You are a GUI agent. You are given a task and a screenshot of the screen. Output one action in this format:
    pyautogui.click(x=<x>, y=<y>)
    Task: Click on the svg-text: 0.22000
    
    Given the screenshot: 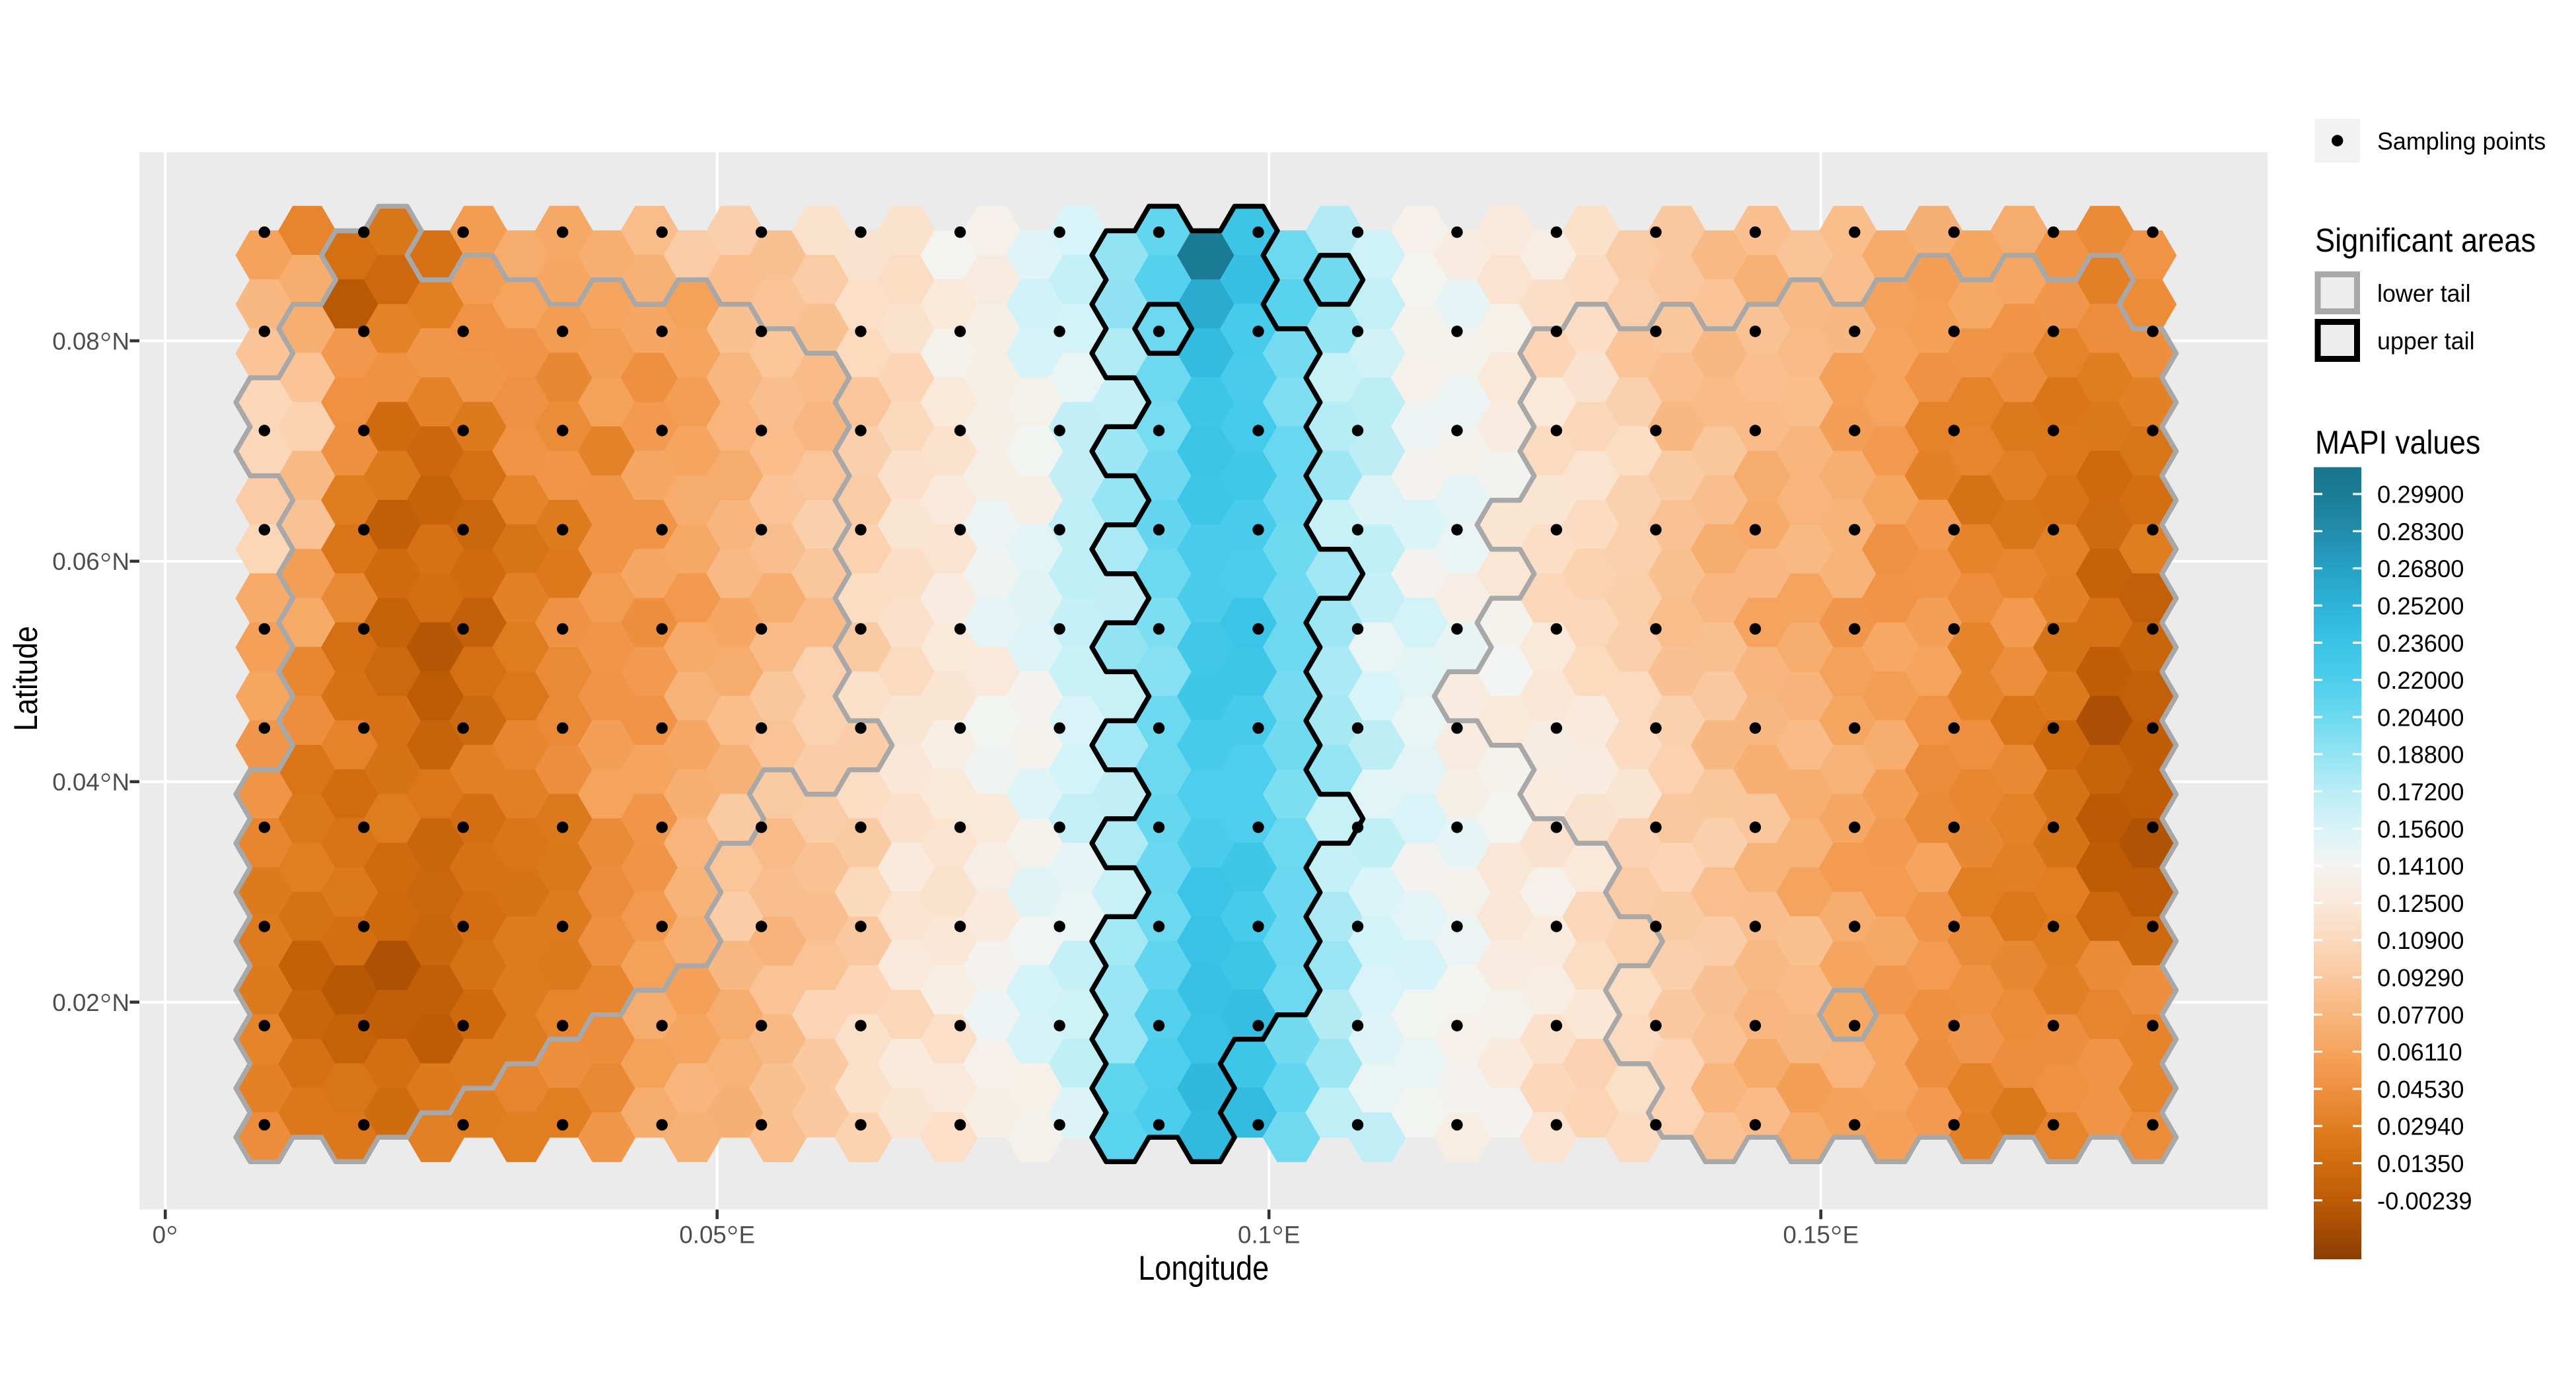 What is the action you would take?
    pyautogui.click(x=2421, y=681)
    